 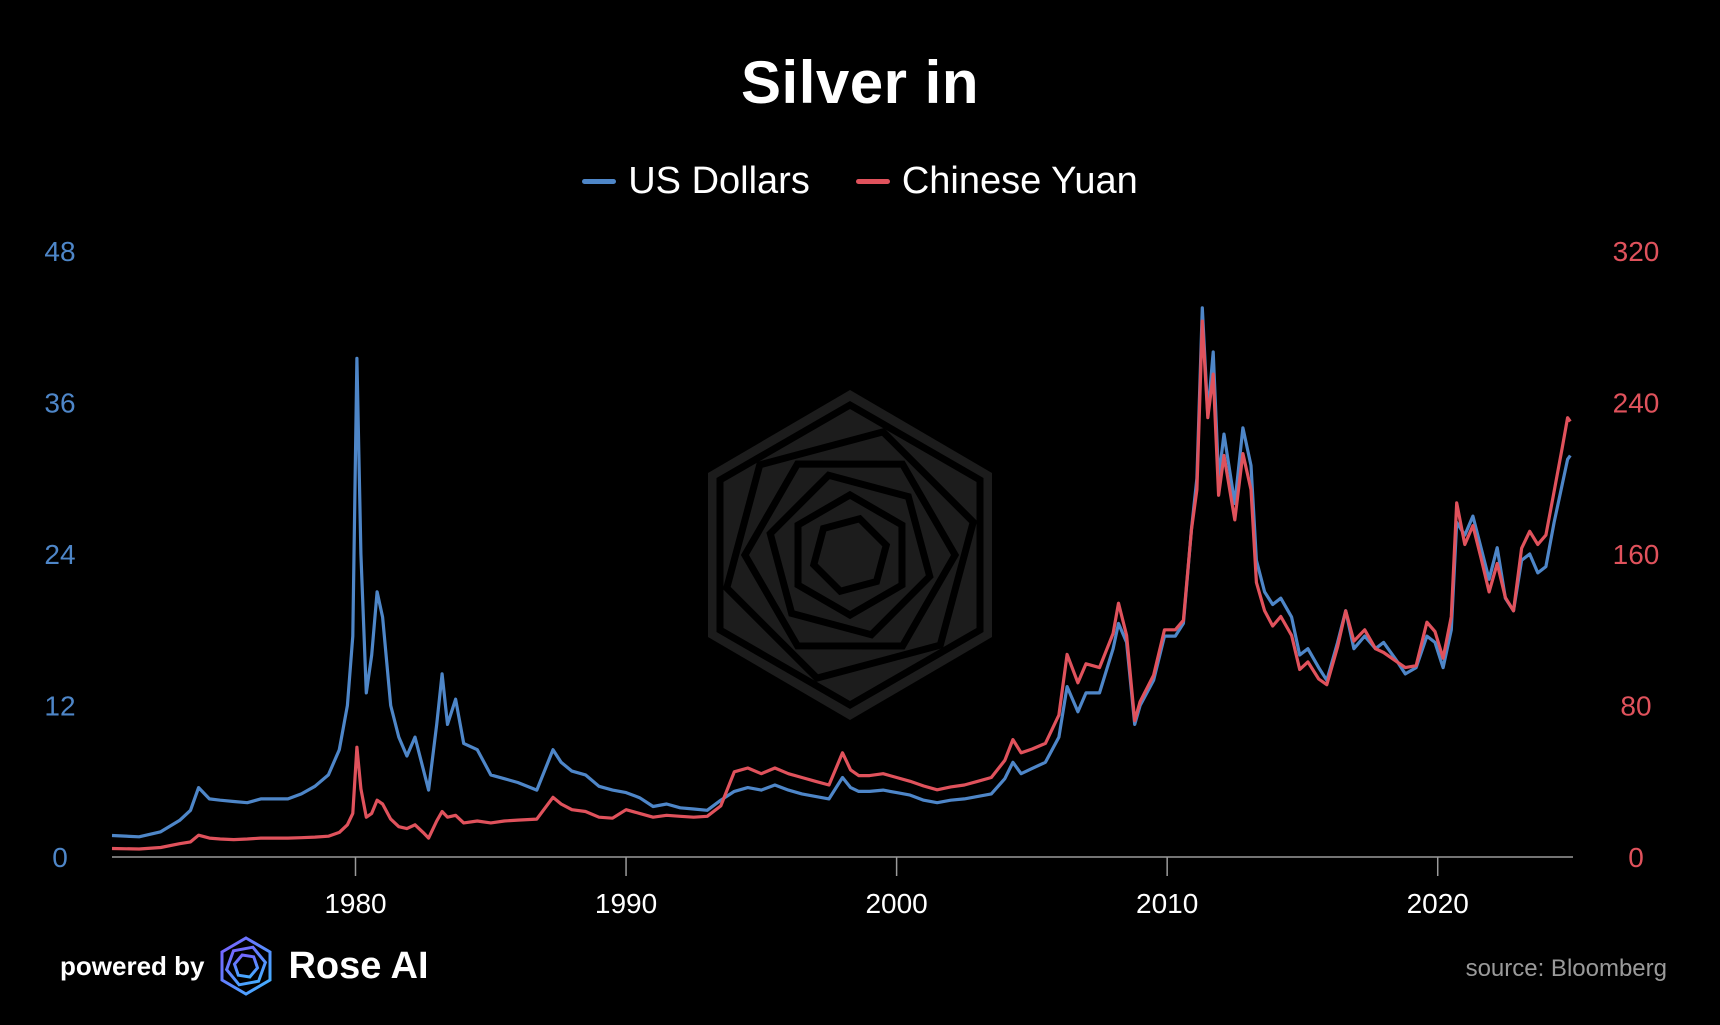 I want to click on legend-label-cny: Chinese Yuan, so click(x=1019, y=181).